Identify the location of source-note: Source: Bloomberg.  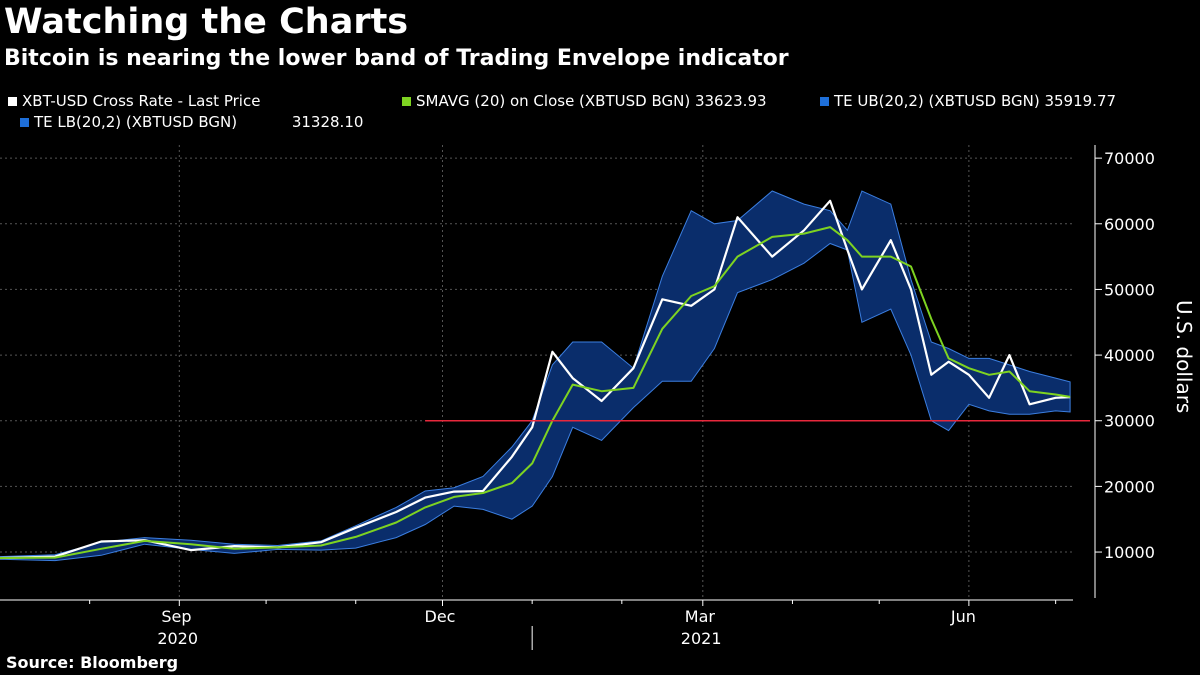
(92, 662).